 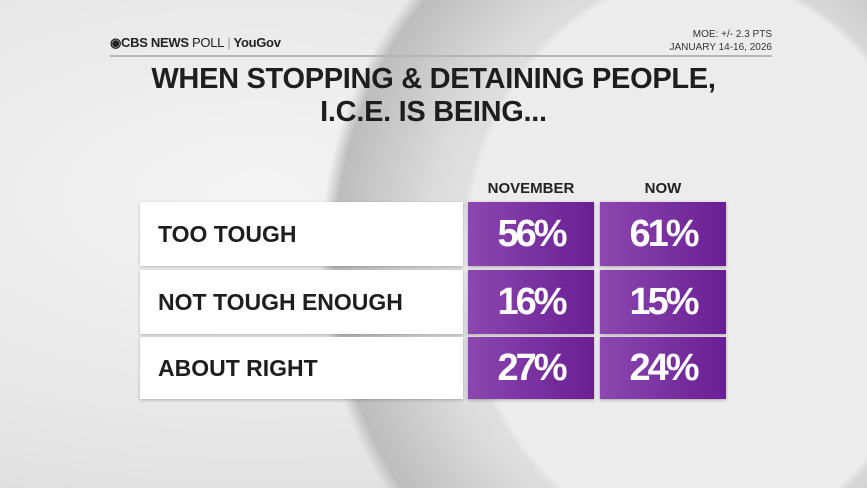 I want to click on column-header: NOVEMBER, so click(x=531, y=188).